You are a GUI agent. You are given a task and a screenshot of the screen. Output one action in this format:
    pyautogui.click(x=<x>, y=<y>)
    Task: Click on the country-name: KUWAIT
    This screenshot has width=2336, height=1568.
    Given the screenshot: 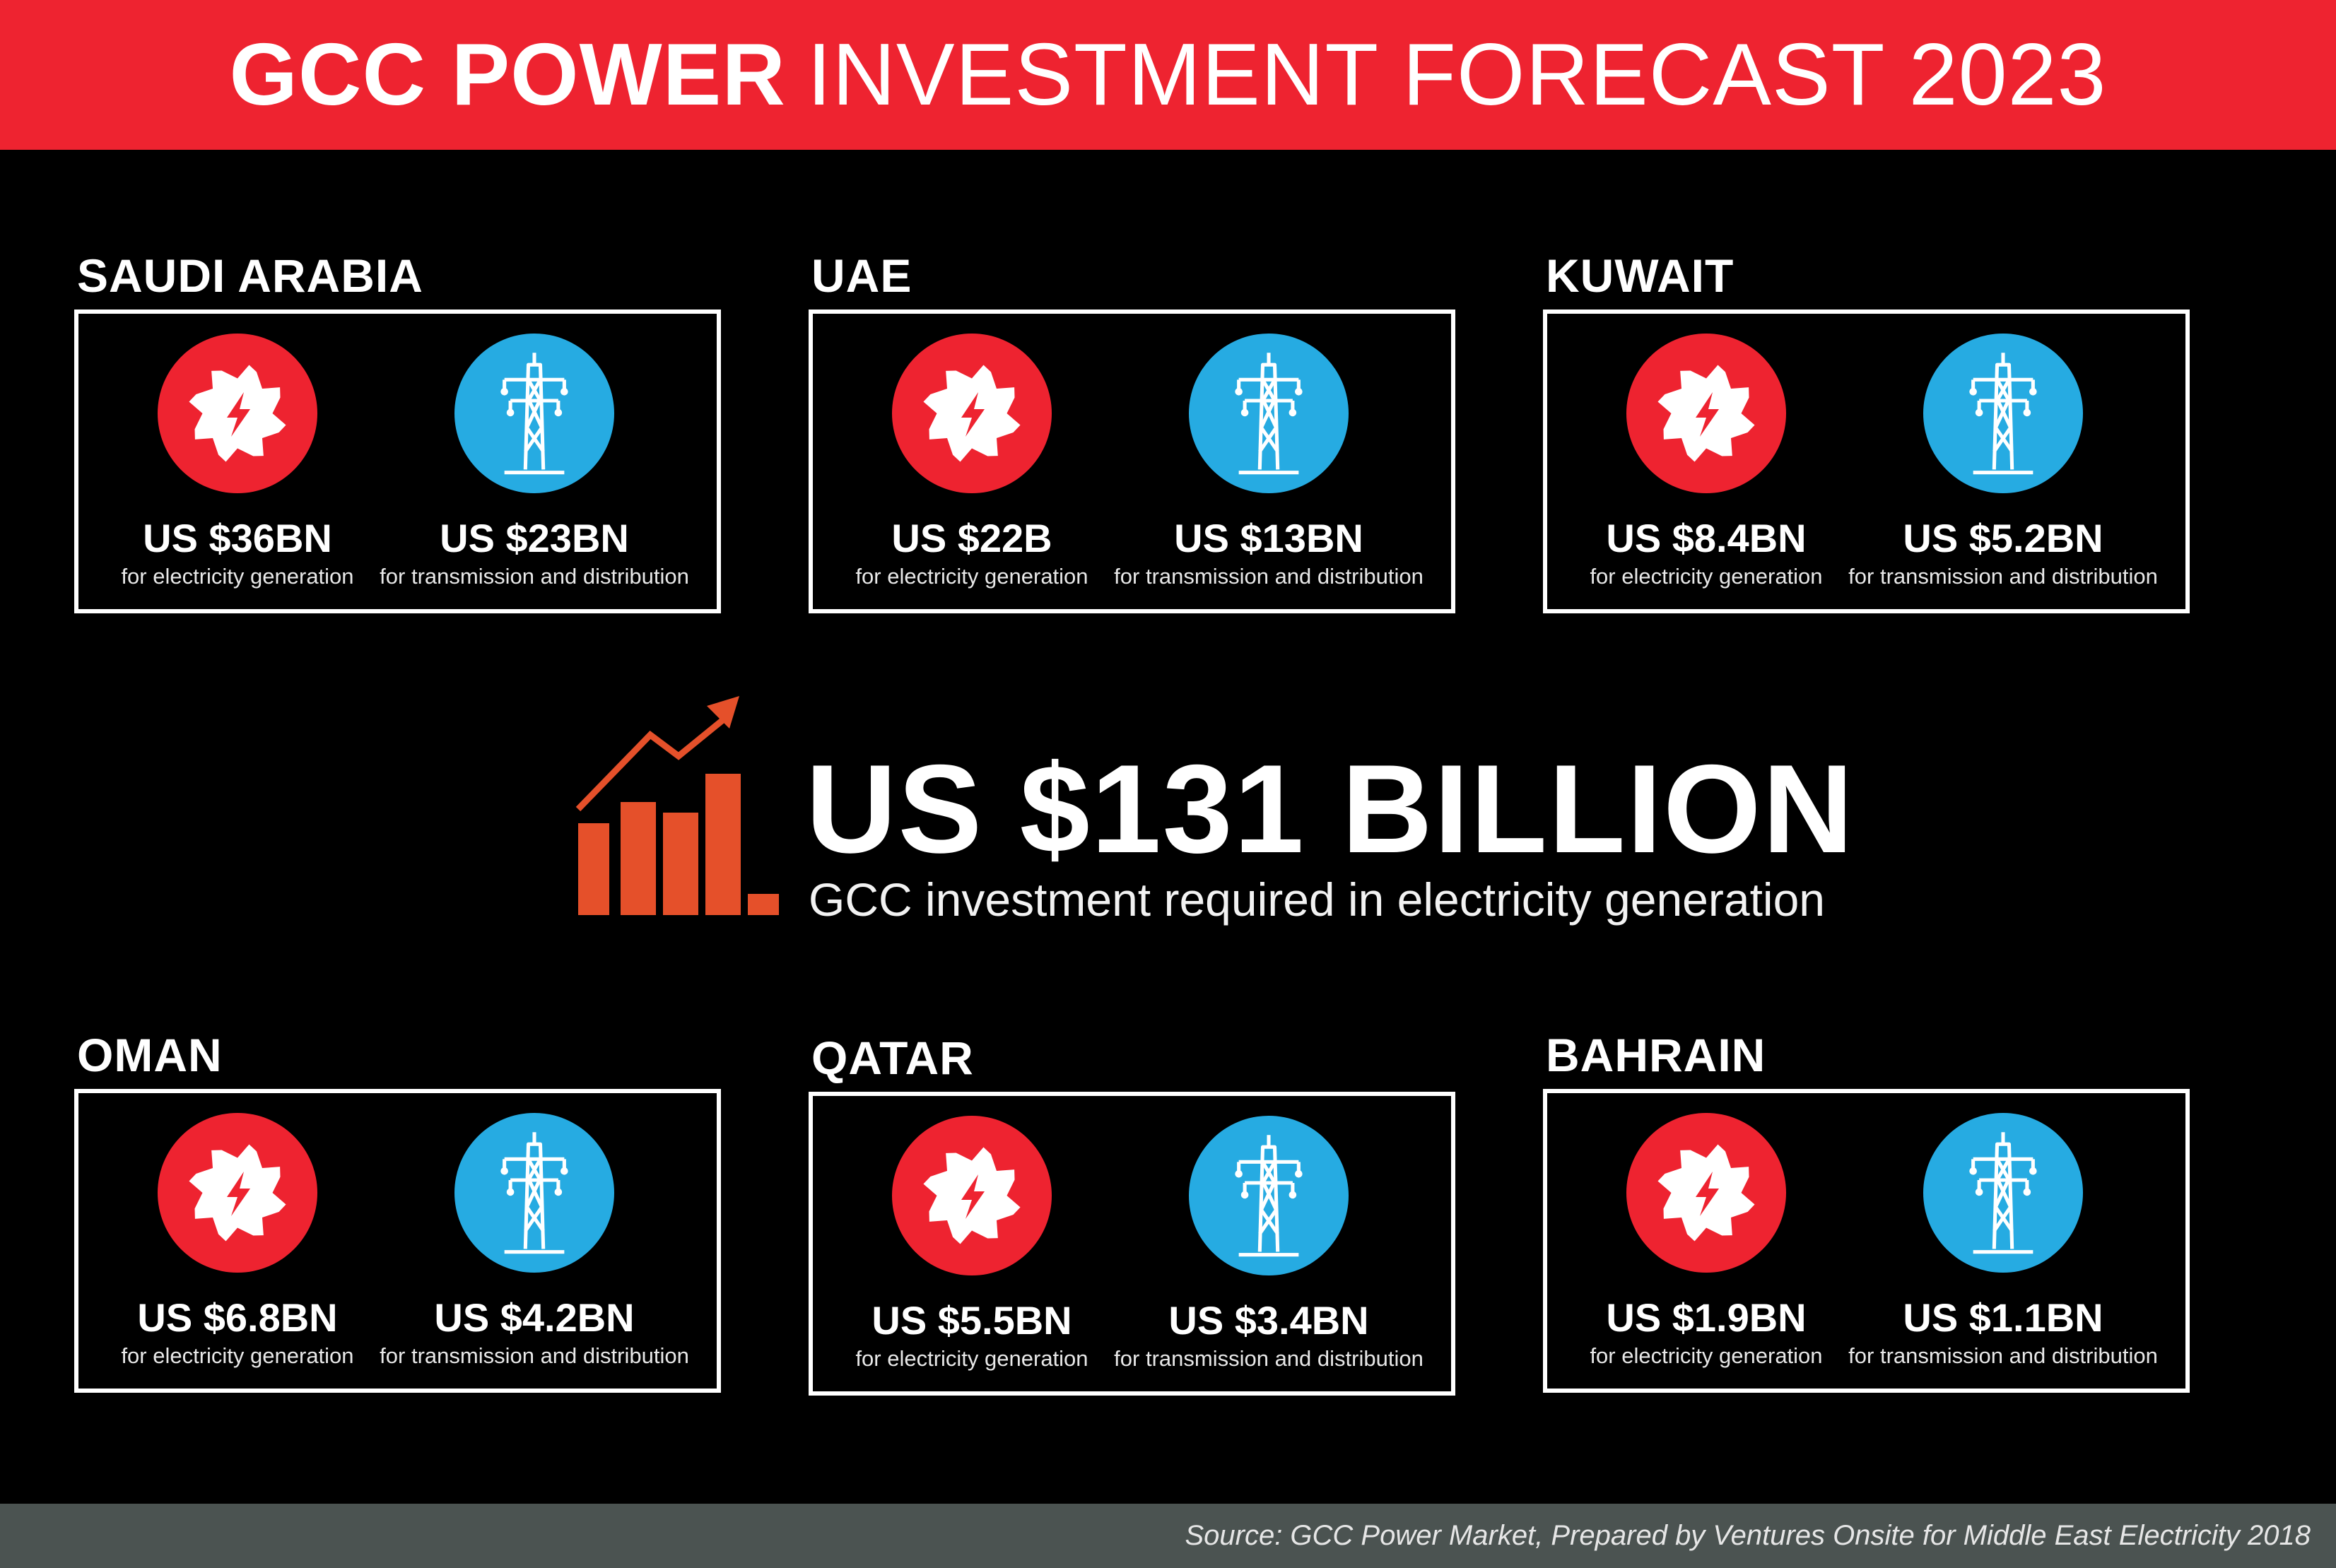 What is the action you would take?
    pyautogui.click(x=1640, y=276)
    